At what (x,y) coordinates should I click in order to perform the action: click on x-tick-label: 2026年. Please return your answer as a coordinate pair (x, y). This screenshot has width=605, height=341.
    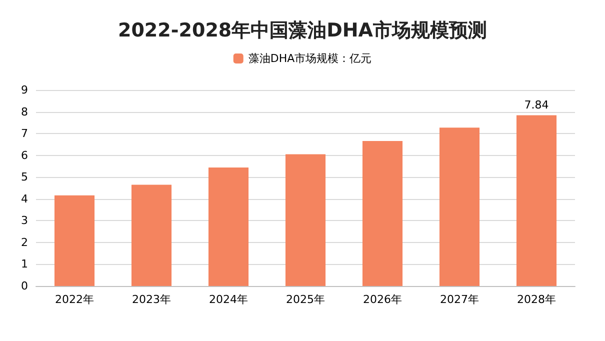
    Looking at the image, I should click on (382, 299).